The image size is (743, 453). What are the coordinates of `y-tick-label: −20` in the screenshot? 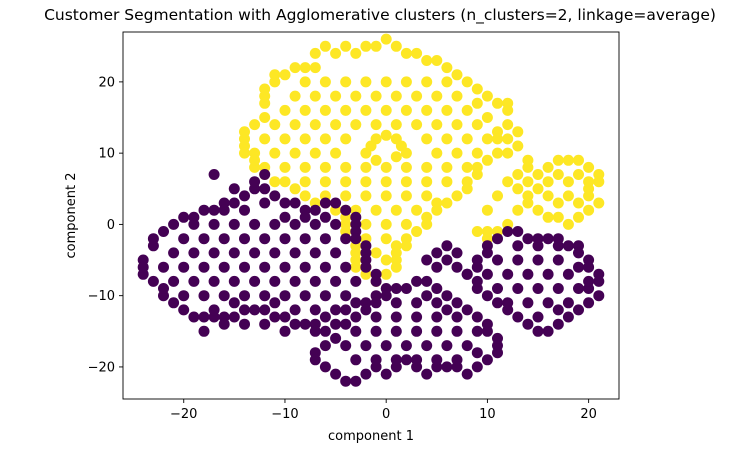 It's located at (101, 367).